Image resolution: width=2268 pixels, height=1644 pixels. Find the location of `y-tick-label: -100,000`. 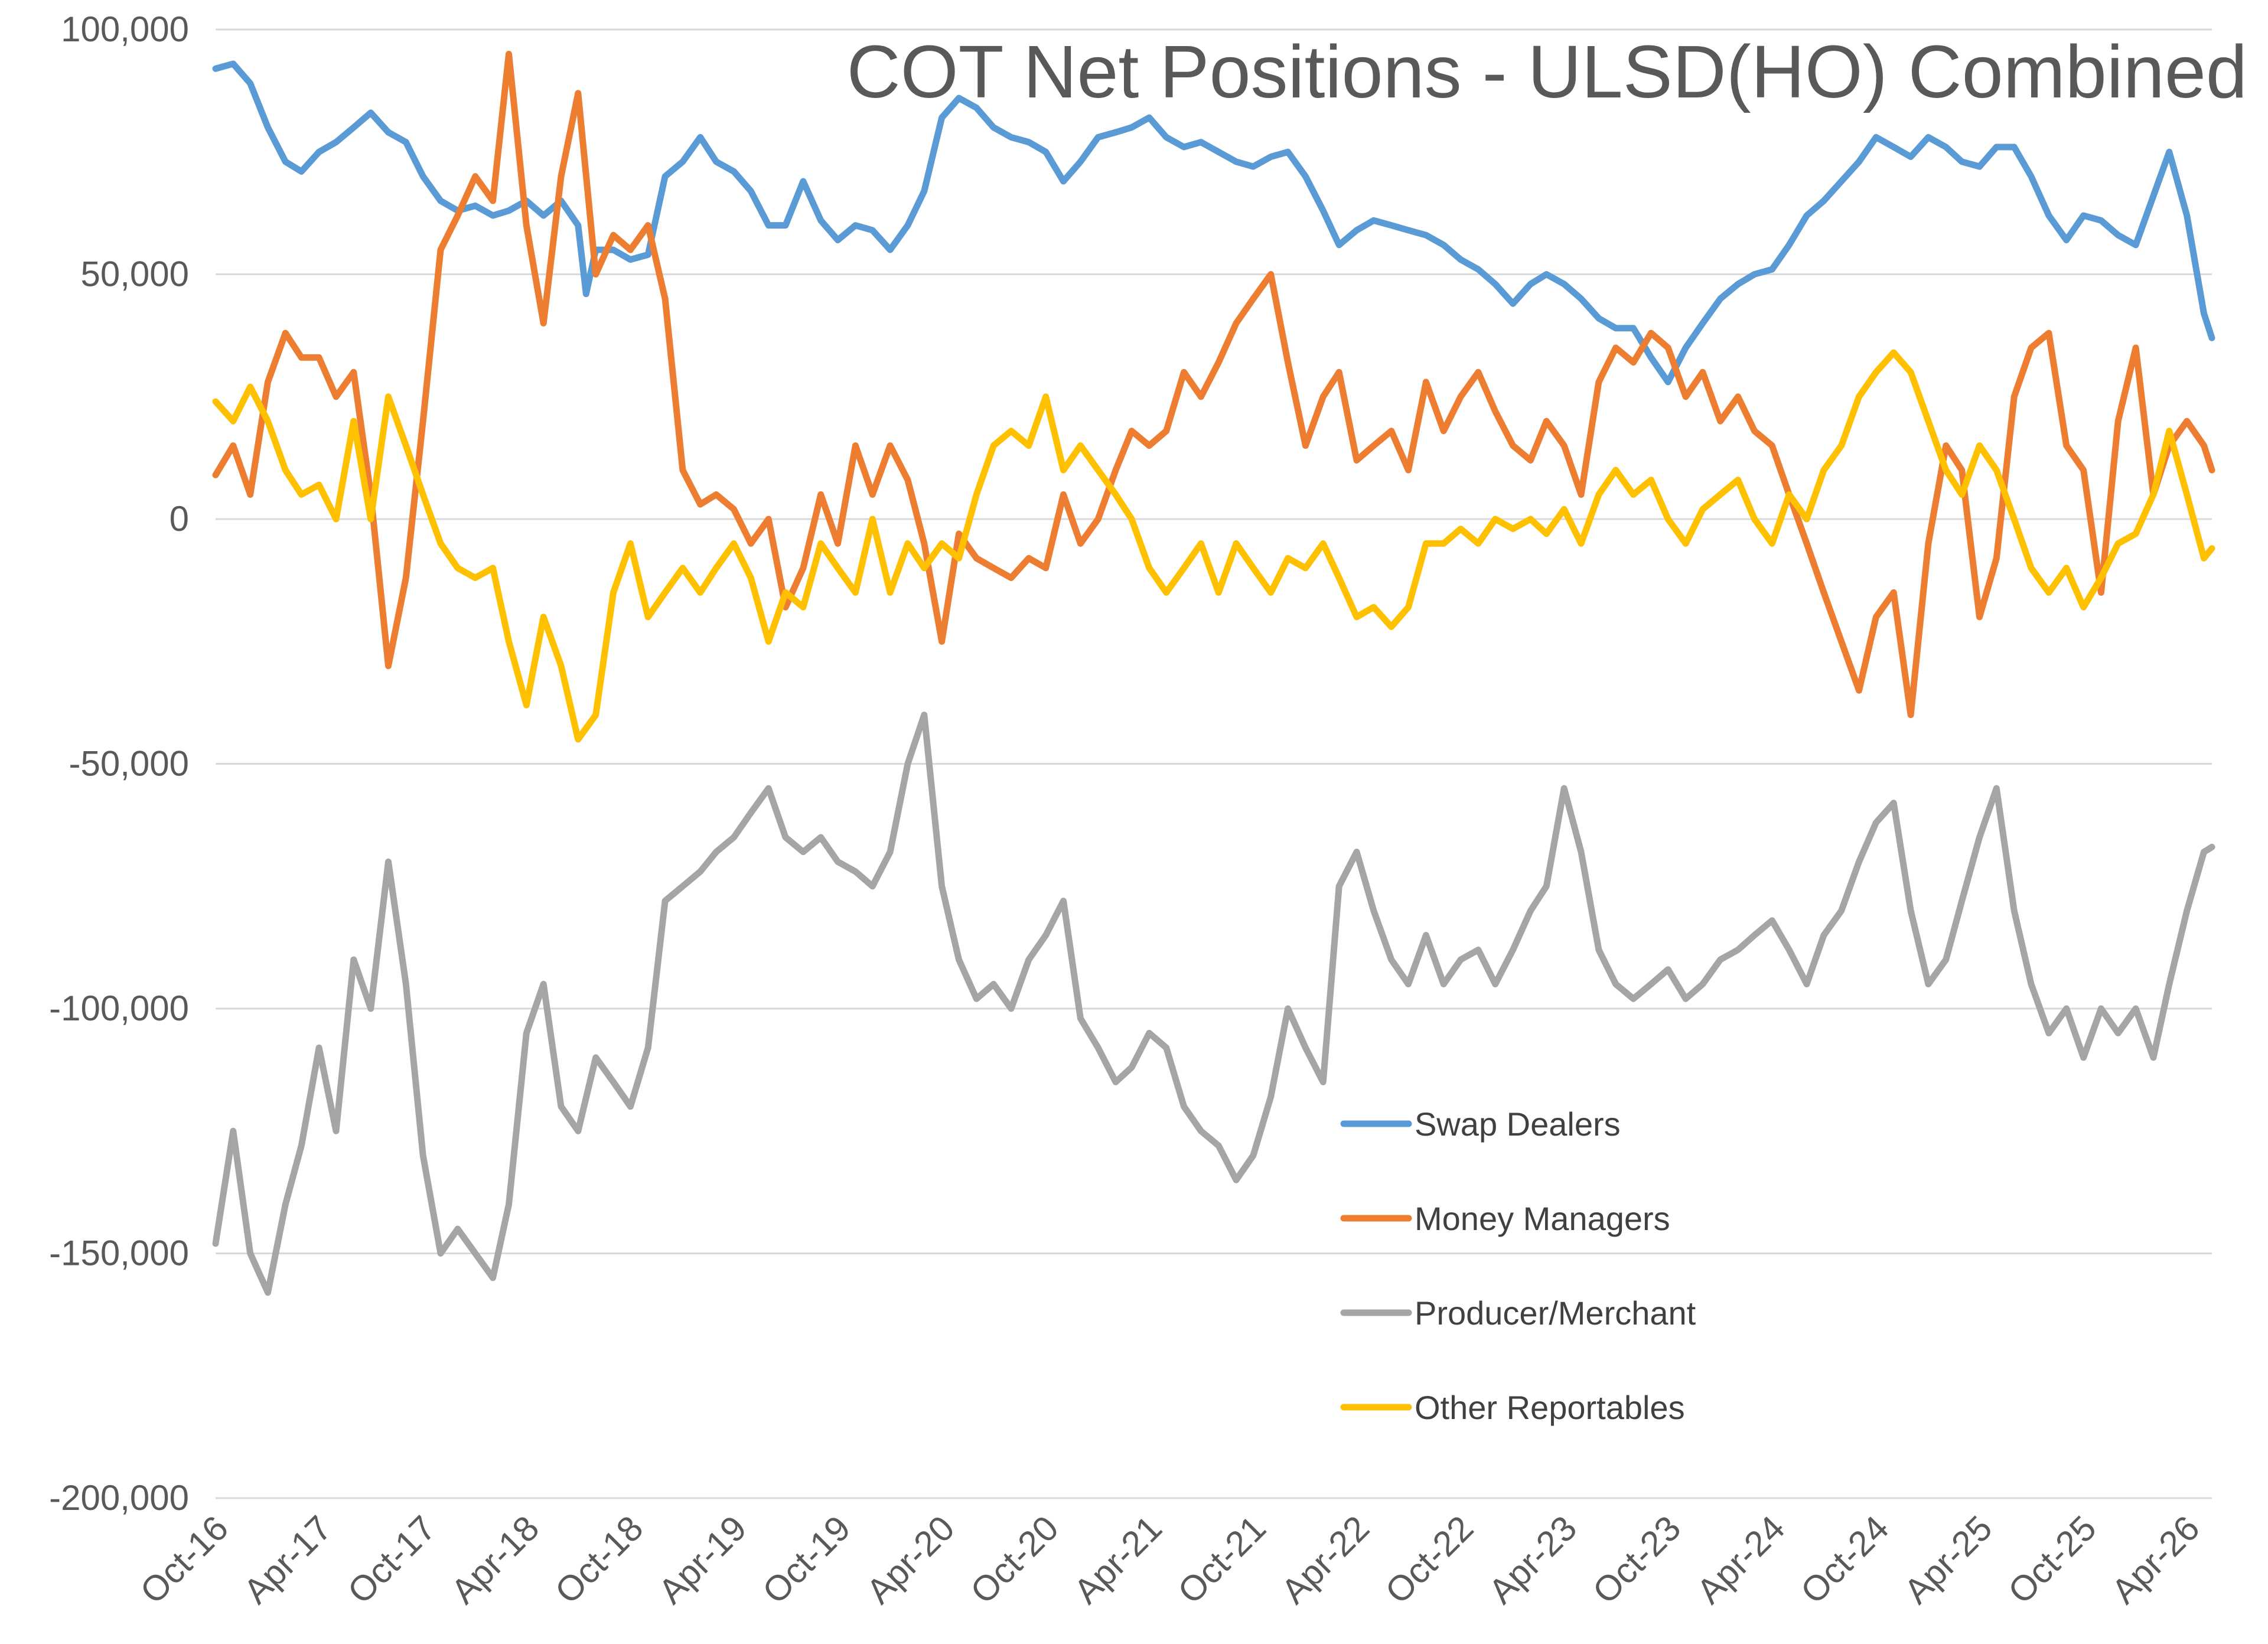

y-tick-label: -100,000 is located at coordinates (119, 1009).